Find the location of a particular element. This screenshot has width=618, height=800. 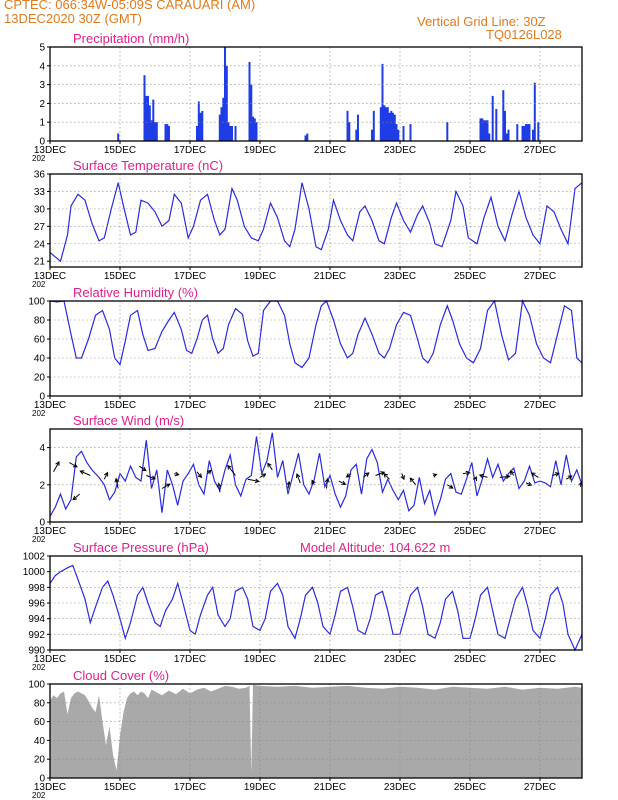

y-tick-label: 990 is located at coordinates (36, 651).